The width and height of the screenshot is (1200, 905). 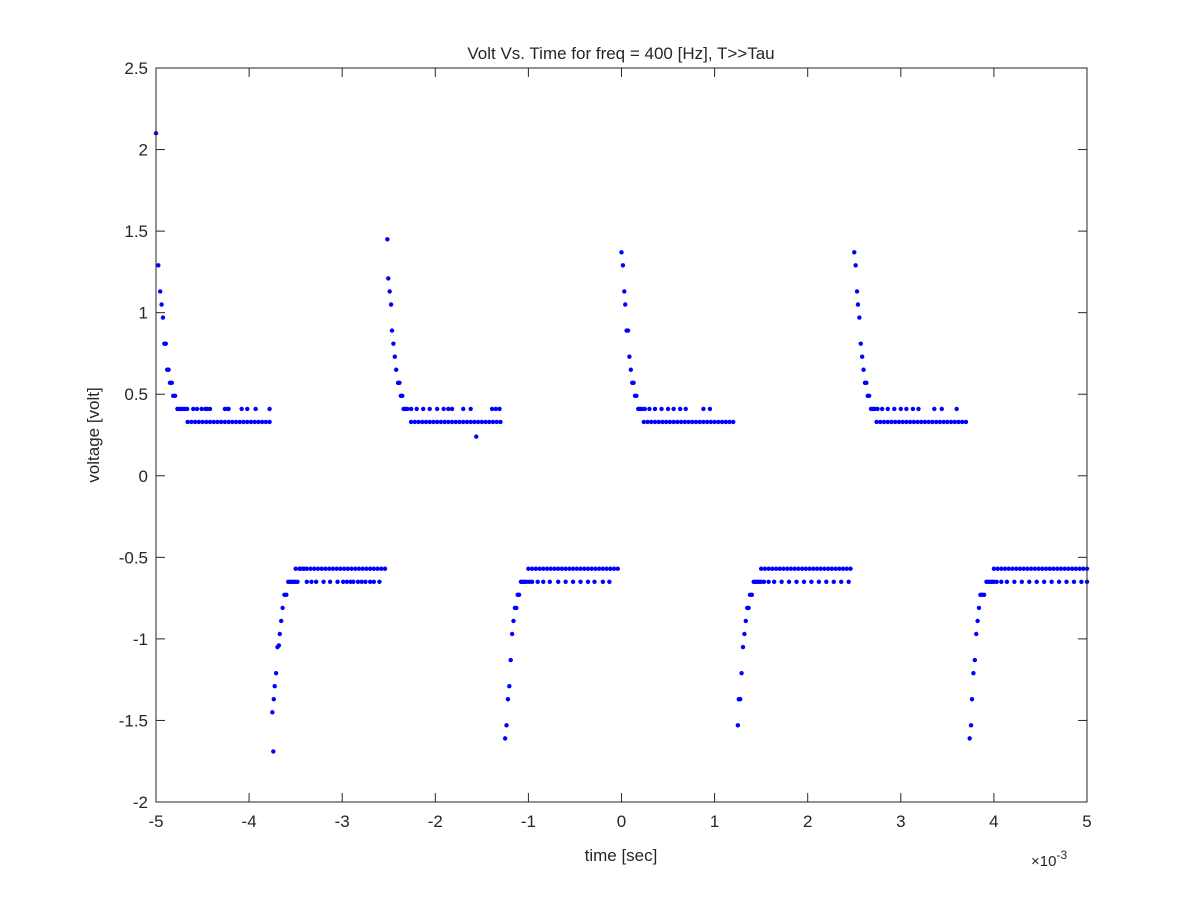 What do you see at coordinates (140, 802) in the screenshot?
I see `y-tick-label: -2` at bounding box center [140, 802].